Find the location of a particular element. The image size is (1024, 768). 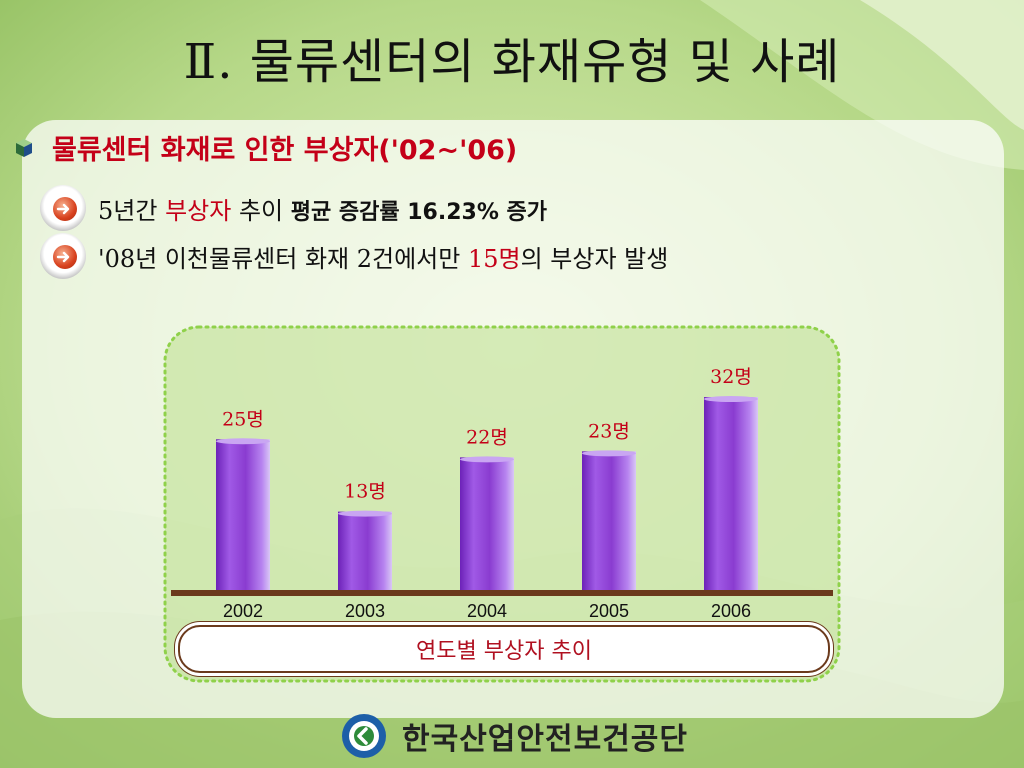

x-tick-label: 2005 is located at coordinates (609, 611).